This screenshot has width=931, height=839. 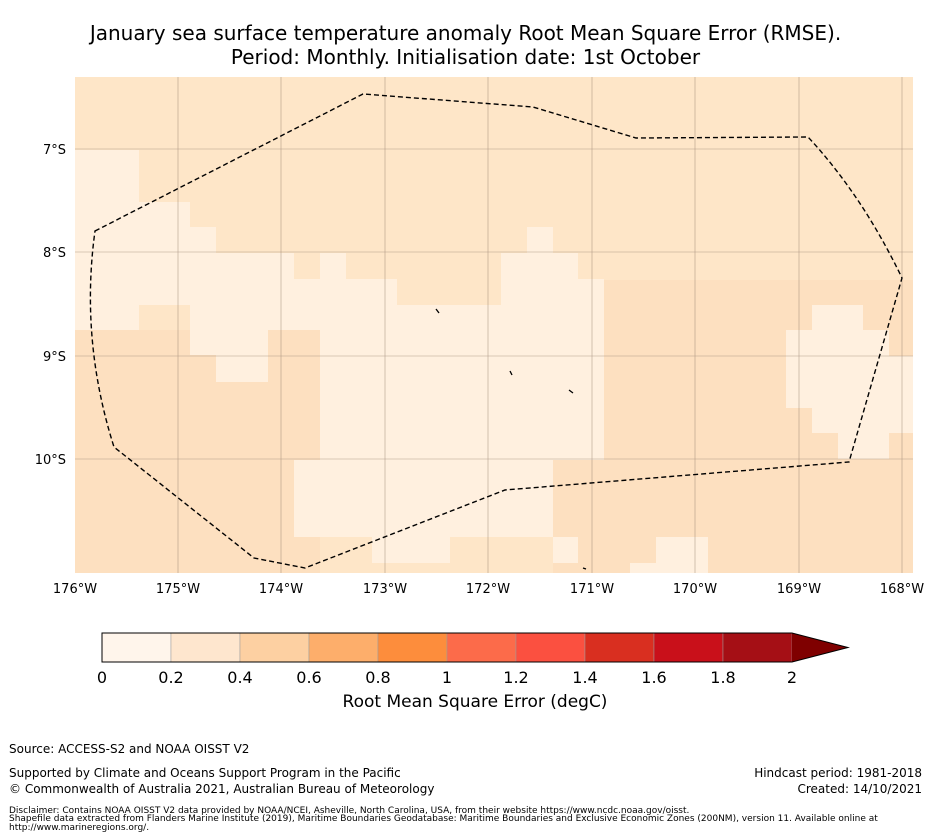 I want to click on lon-label: 170°W, so click(x=695, y=589).